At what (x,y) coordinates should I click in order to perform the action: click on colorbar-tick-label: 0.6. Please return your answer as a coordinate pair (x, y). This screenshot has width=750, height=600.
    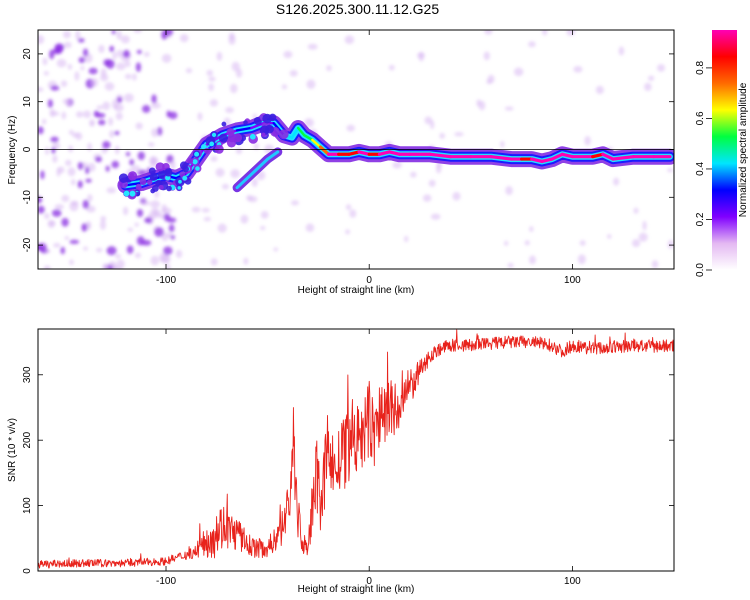
    Looking at the image, I should click on (700, 118).